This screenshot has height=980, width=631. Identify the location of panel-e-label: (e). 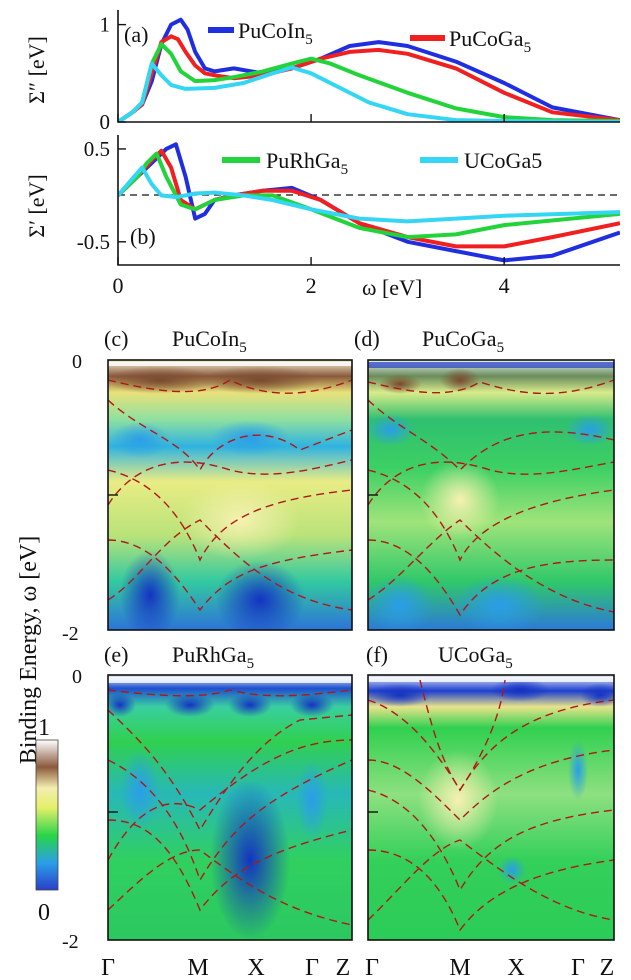
(116, 654).